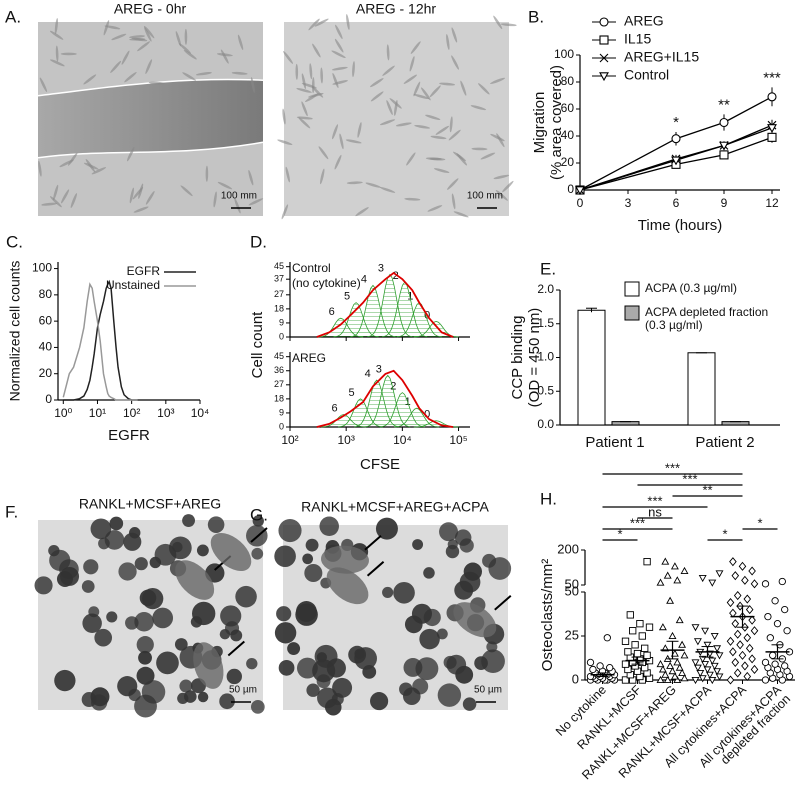 Image resolution: width=800 pixels, height=805 pixels. I want to click on bar, so click(591, 367).